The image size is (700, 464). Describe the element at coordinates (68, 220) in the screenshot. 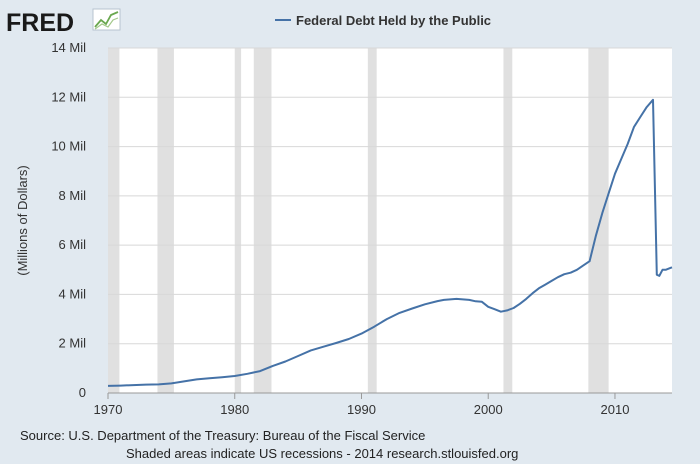

I see `y-axis-ticks: 0 2 Mil 4 Mil 6 Mil 8 Mil 10 Mil 12 Mil 14 Mil` at that location.